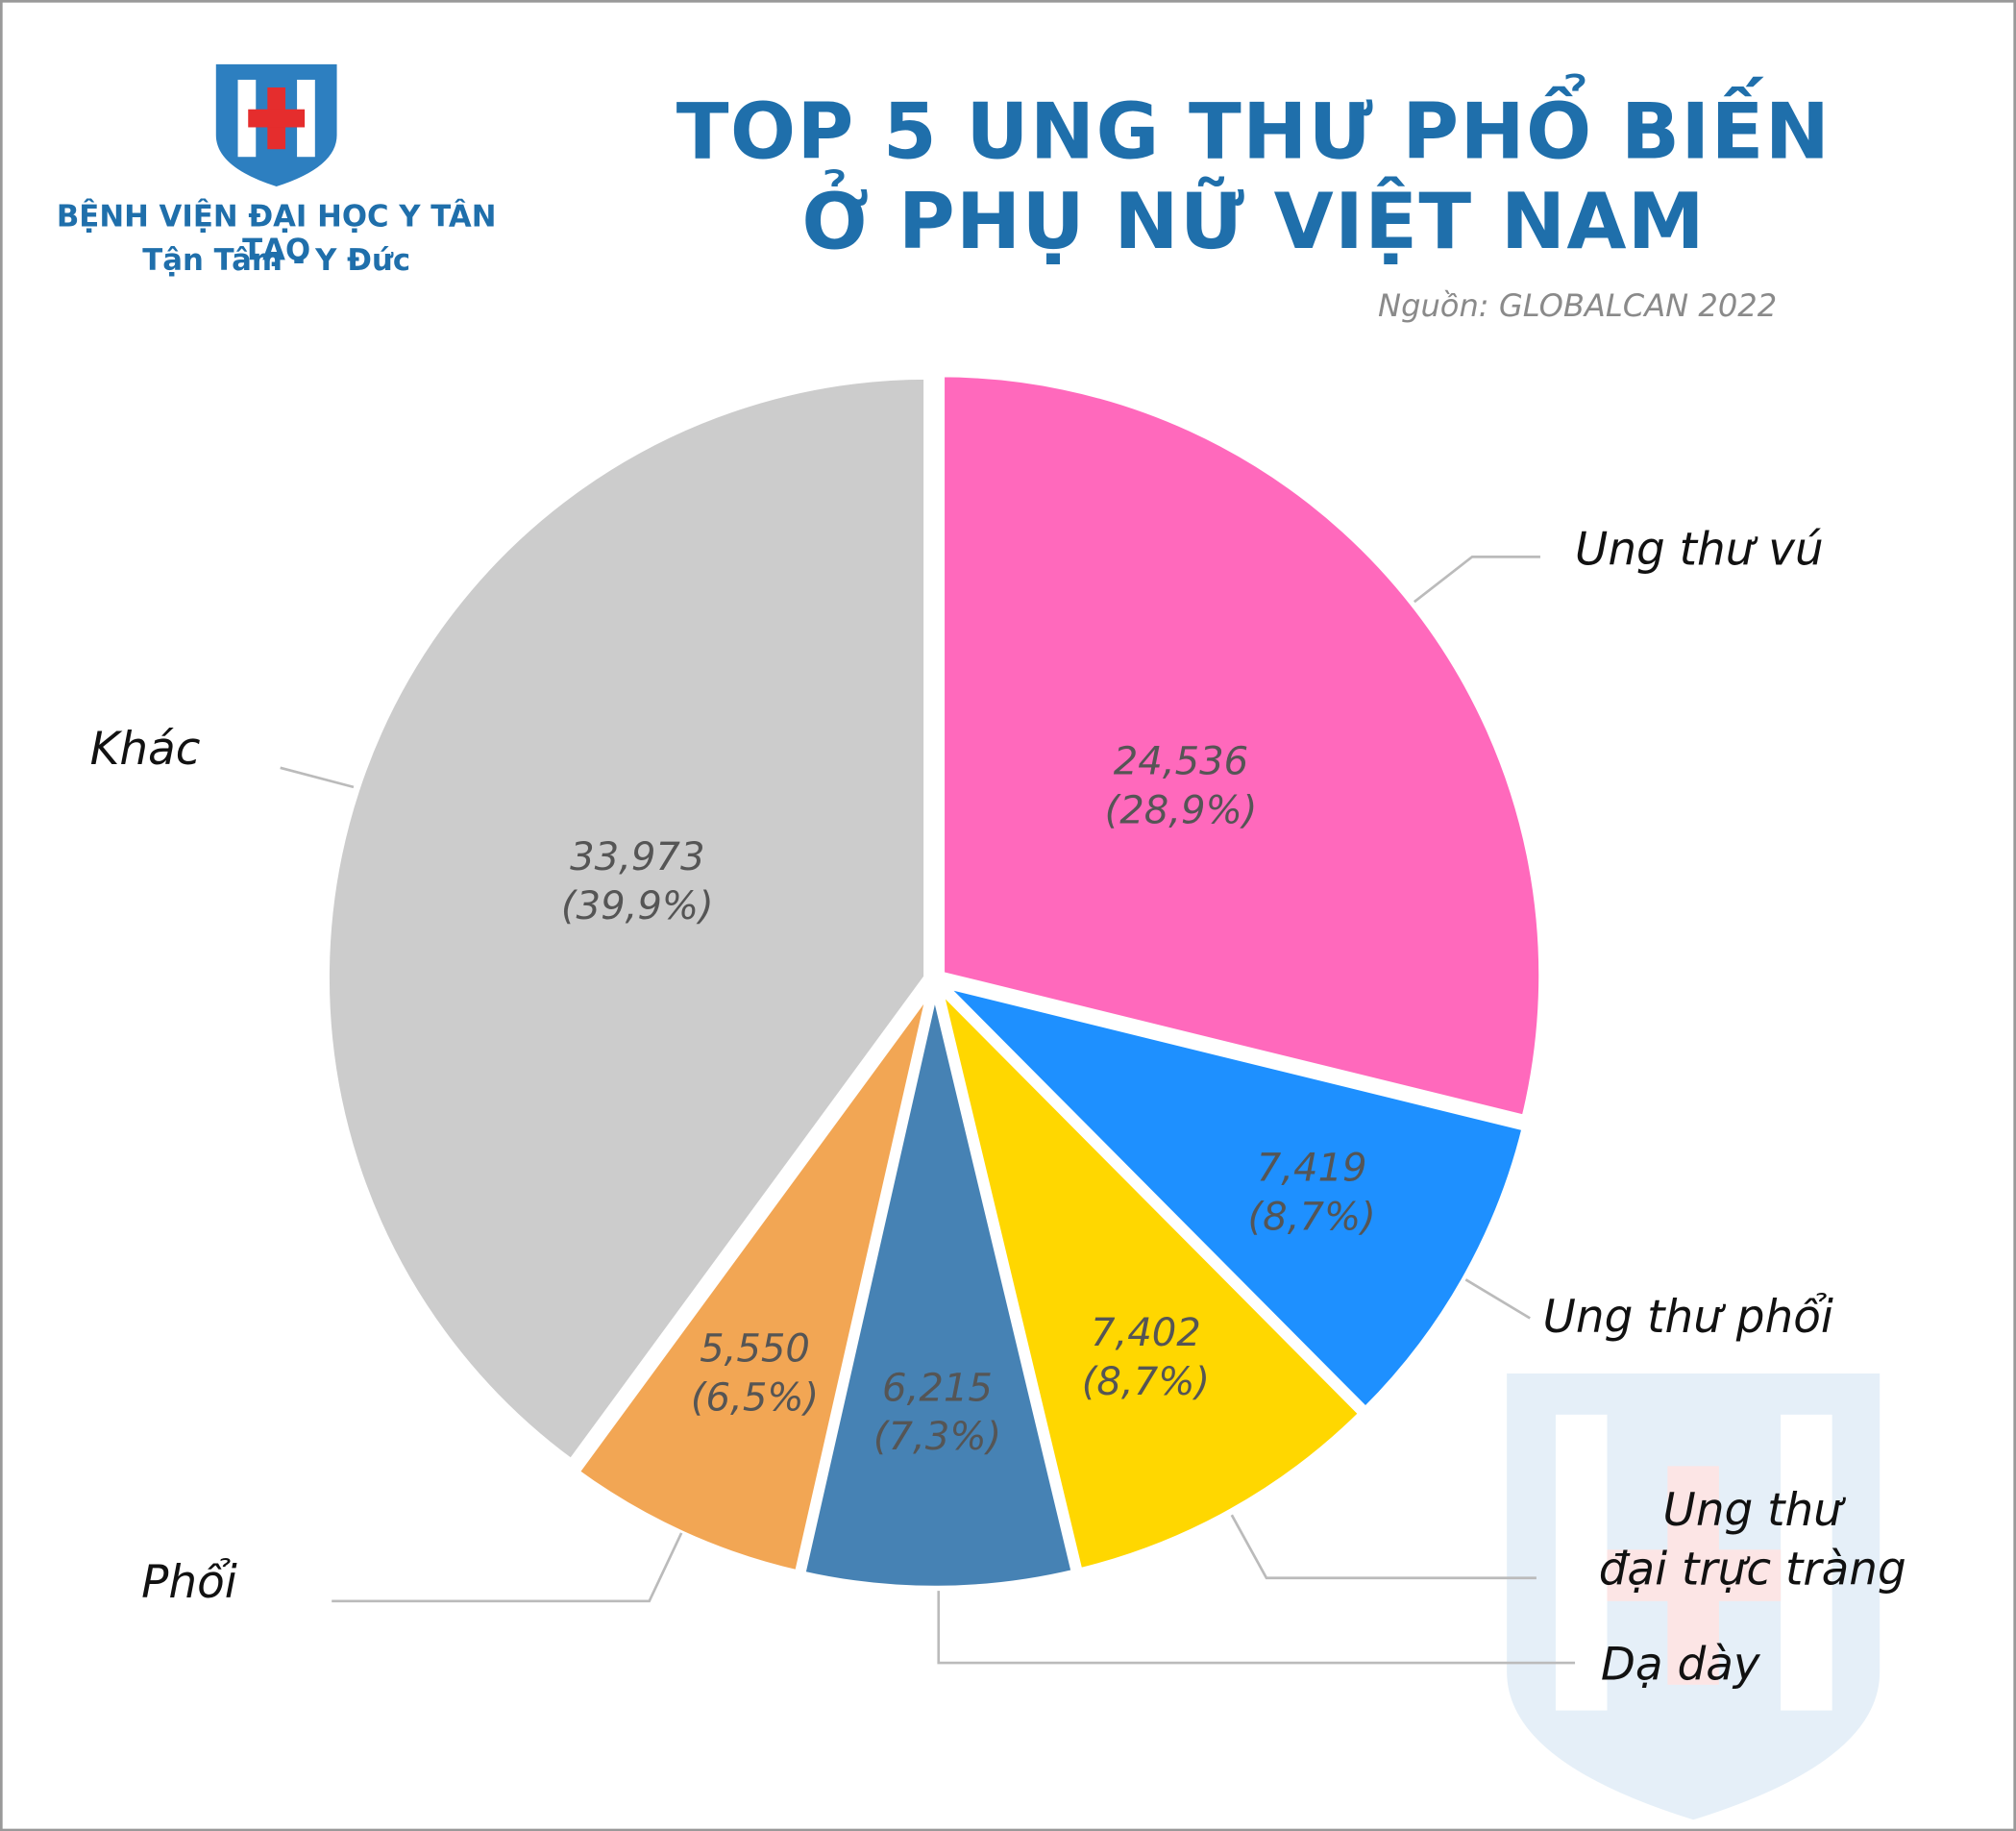 The image size is (2016, 1831). I want to click on hospital-name: BỆNH VIỆN ĐẠI HỌC Y TÂN TẠO, so click(276, 234).